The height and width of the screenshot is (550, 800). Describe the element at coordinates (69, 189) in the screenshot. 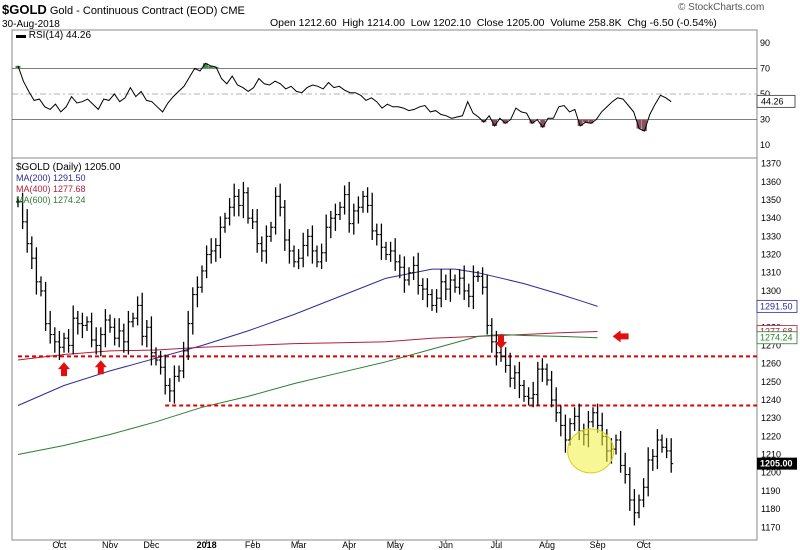

I see `ma400-value: 1277.68` at that location.